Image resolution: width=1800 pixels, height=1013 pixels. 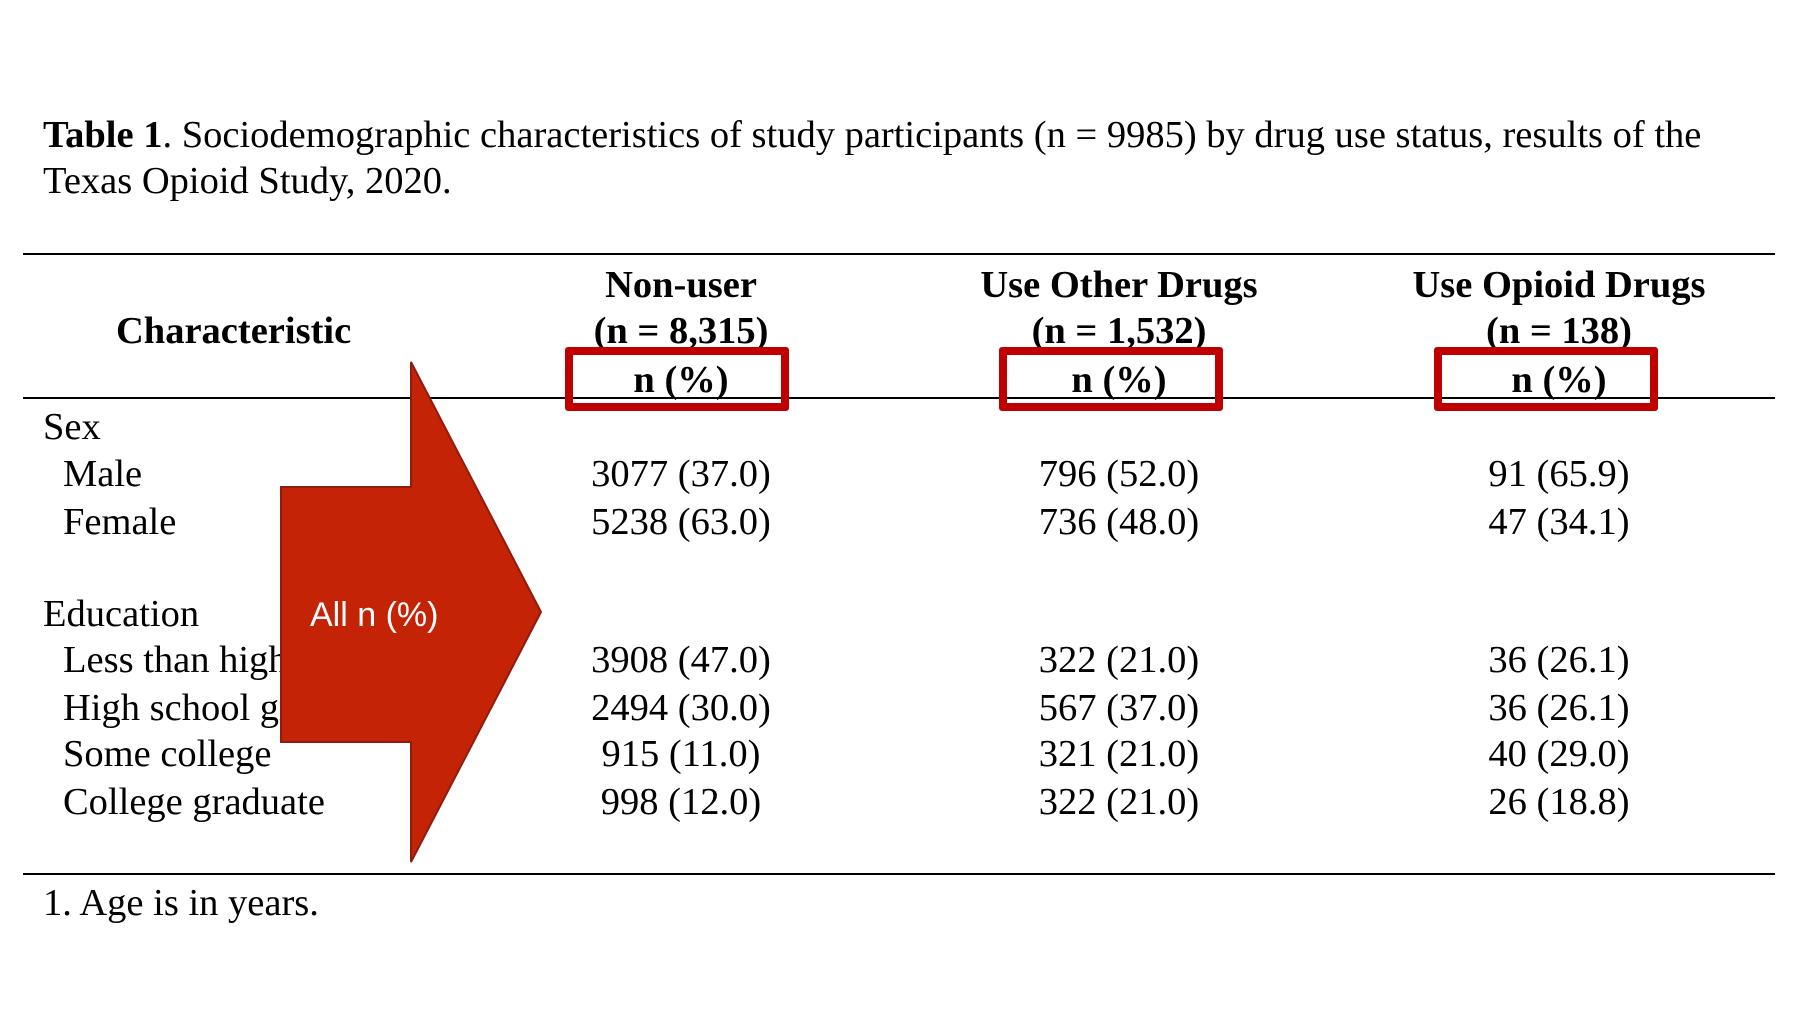 I want to click on table-cell: 998 (12.0), so click(x=681, y=802).